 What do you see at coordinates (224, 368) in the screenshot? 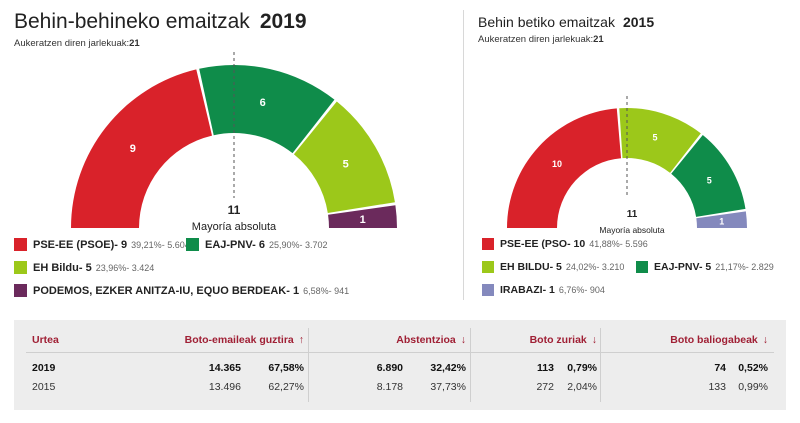
I see `cell-voters: 14.365` at bounding box center [224, 368].